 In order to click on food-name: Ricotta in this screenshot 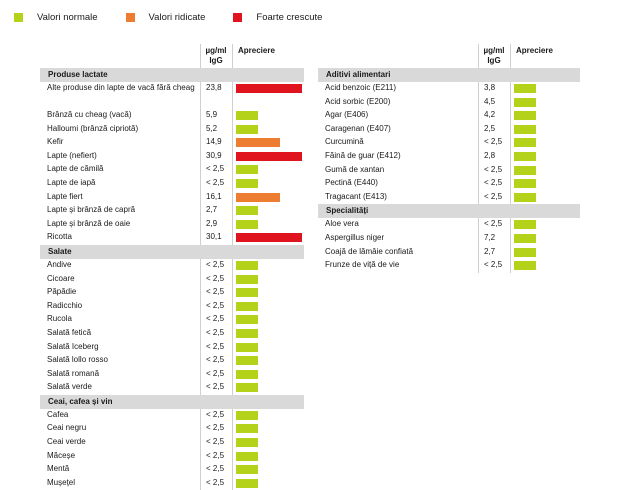, I will do `click(59, 237)`.